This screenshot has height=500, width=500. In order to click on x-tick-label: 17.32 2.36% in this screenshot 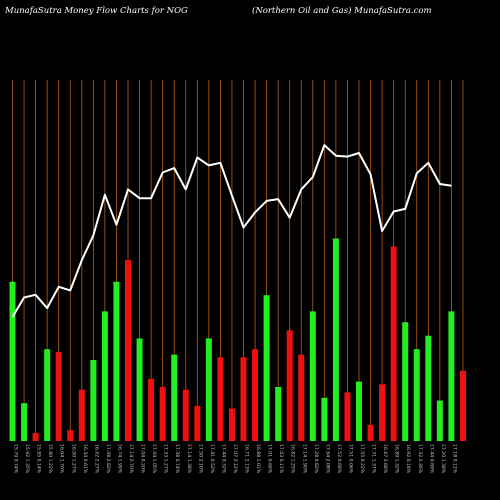, I will do `click(420, 459)`.